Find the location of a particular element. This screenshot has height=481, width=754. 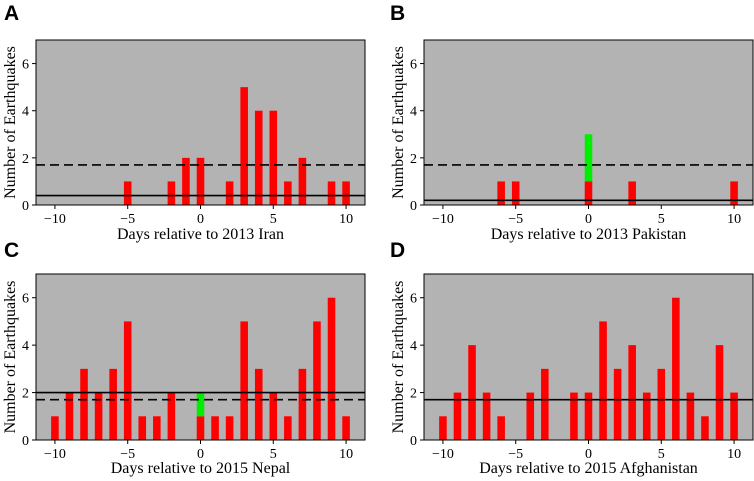

x-tick-label-b-0: 0 is located at coordinates (588, 219).